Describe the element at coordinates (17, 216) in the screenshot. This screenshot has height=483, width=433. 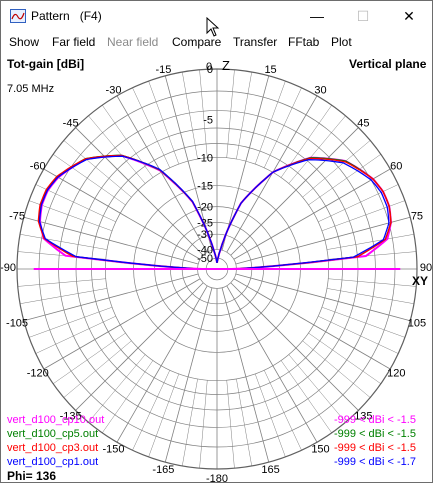
I see `angle-label: -75` at that location.